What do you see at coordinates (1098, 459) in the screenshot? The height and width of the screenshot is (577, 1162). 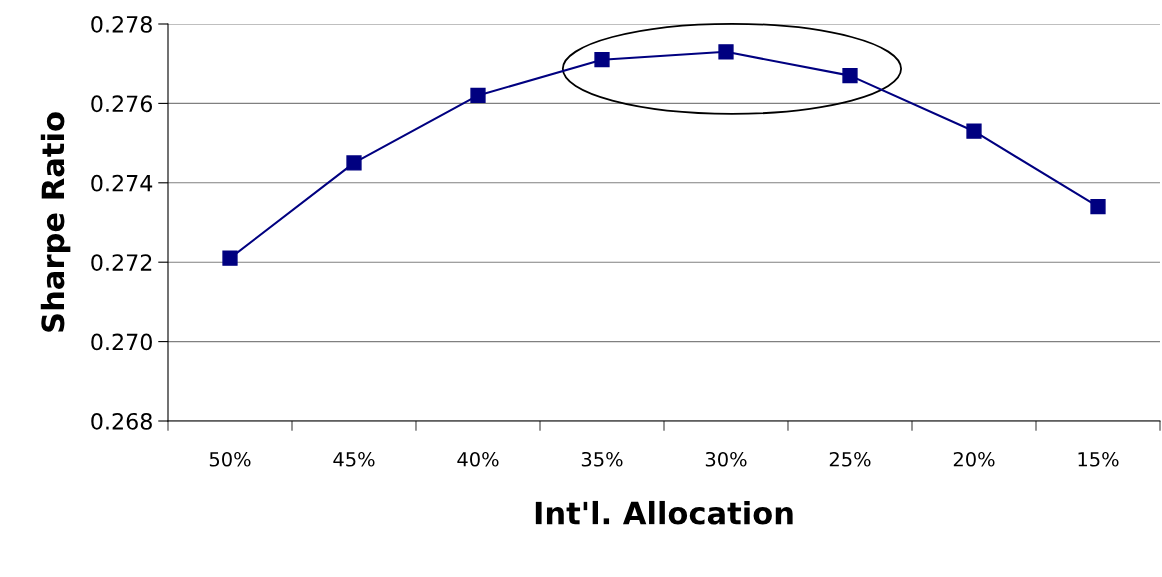 I see `x-tick-label: 15%` at bounding box center [1098, 459].